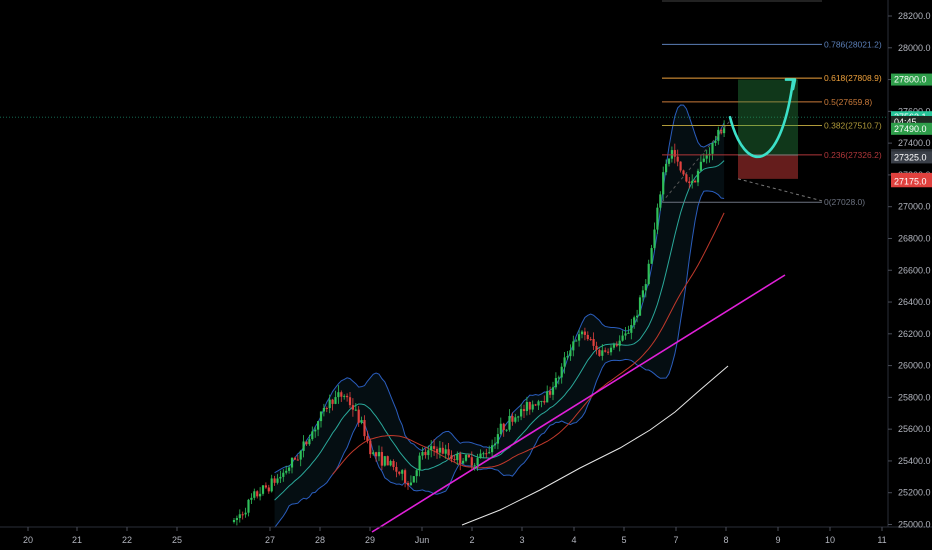 The height and width of the screenshot is (550, 932). Describe the element at coordinates (914, 48) in the screenshot. I see `price-tick-label: 28000.0` at that location.